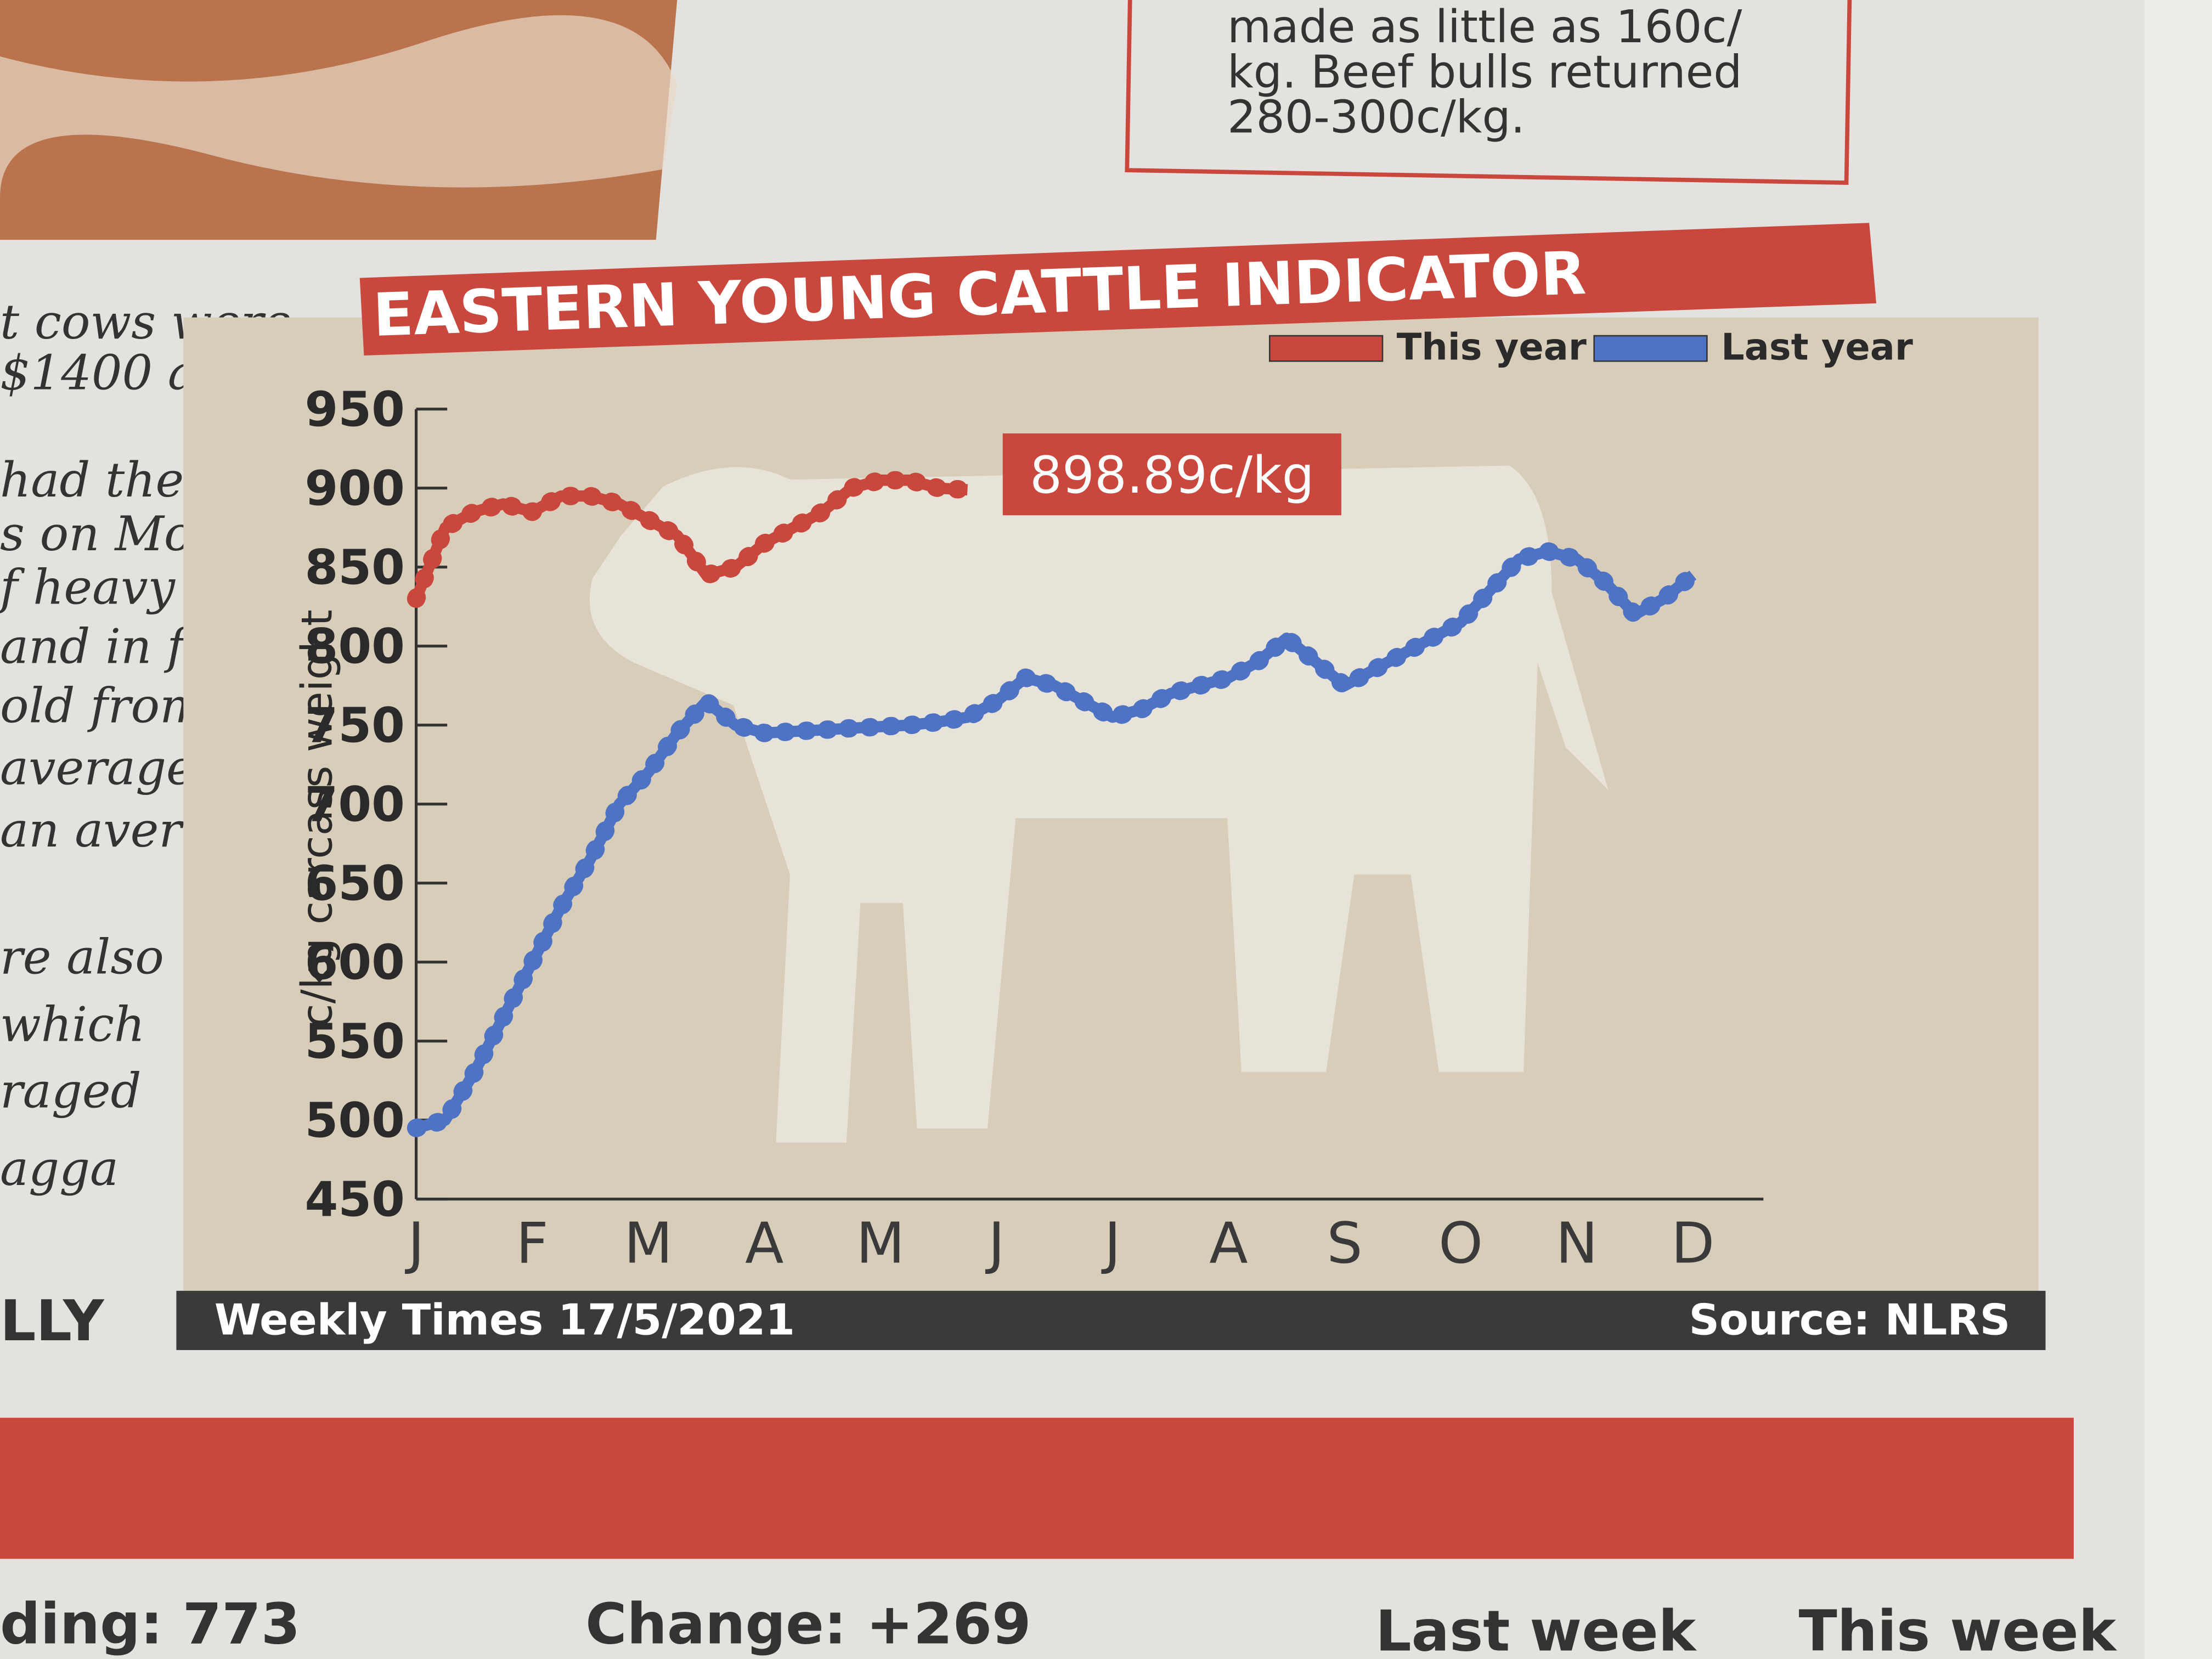 This screenshot has width=2212, height=1659. I want to click on y-tick-label: 750, so click(355, 726).